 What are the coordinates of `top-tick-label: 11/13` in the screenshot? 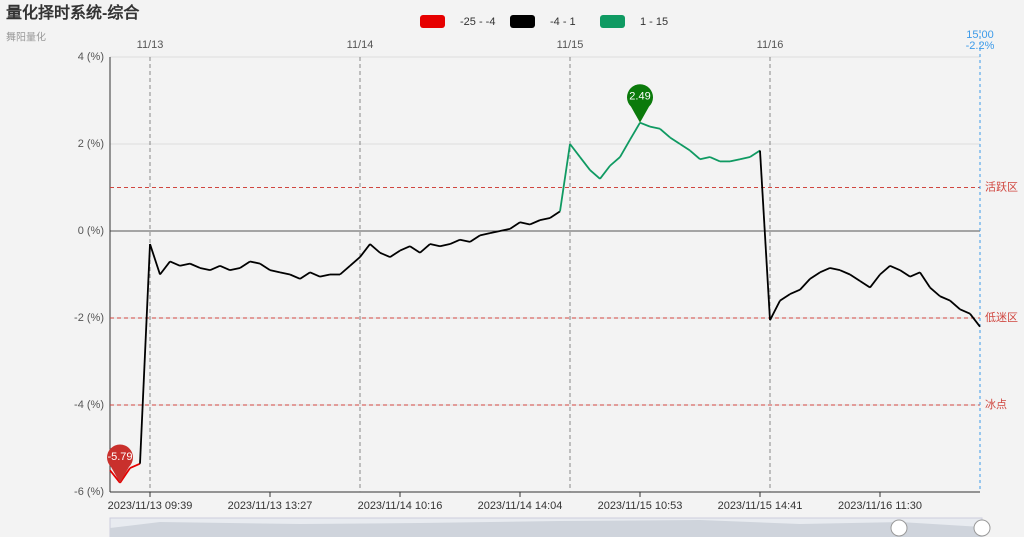 It's located at (150, 45).